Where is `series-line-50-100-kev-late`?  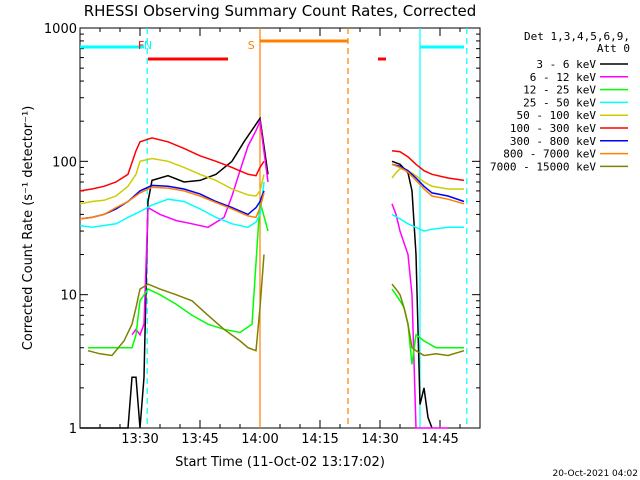
series-line-50-100-kev-late is located at coordinates (427, 178).